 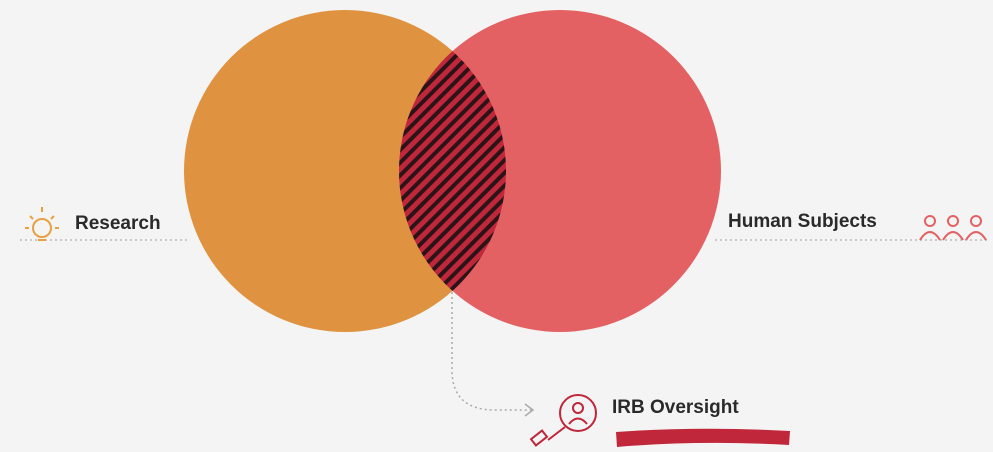 What do you see at coordinates (491, 351) in the screenshot?
I see `pointer-line` at bounding box center [491, 351].